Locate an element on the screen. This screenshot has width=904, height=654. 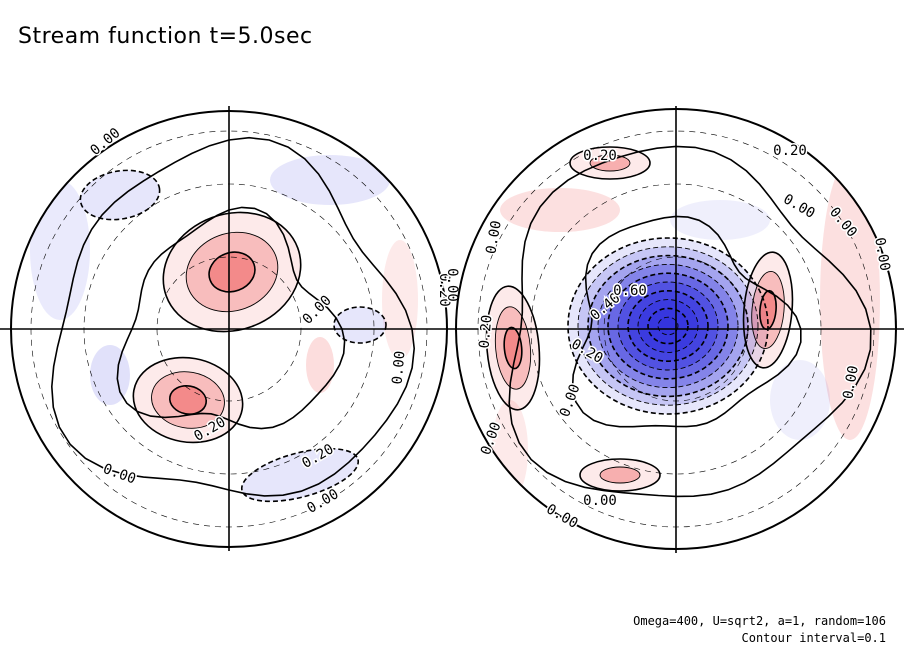
contour-label: 0.60 is located at coordinates (630, 291).